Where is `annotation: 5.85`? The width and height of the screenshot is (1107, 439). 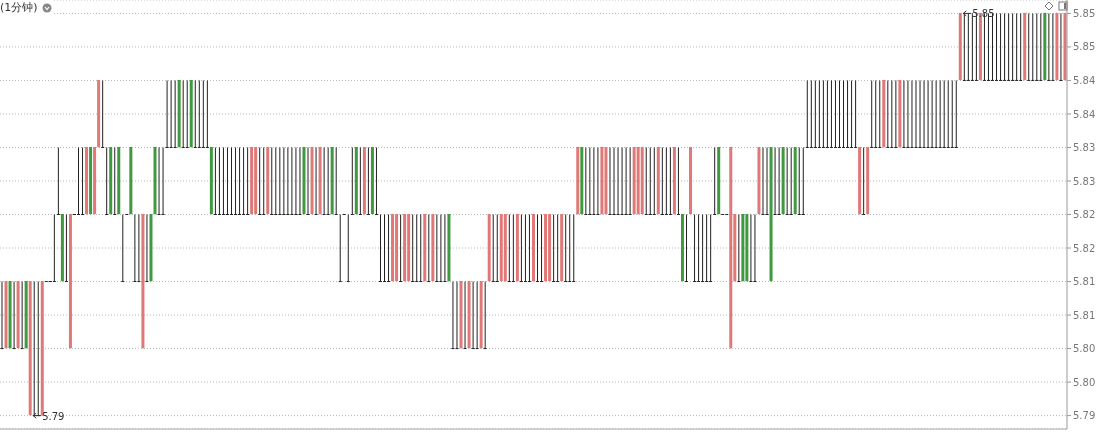 annotation: 5.85 is located at coordinates (983, 14).